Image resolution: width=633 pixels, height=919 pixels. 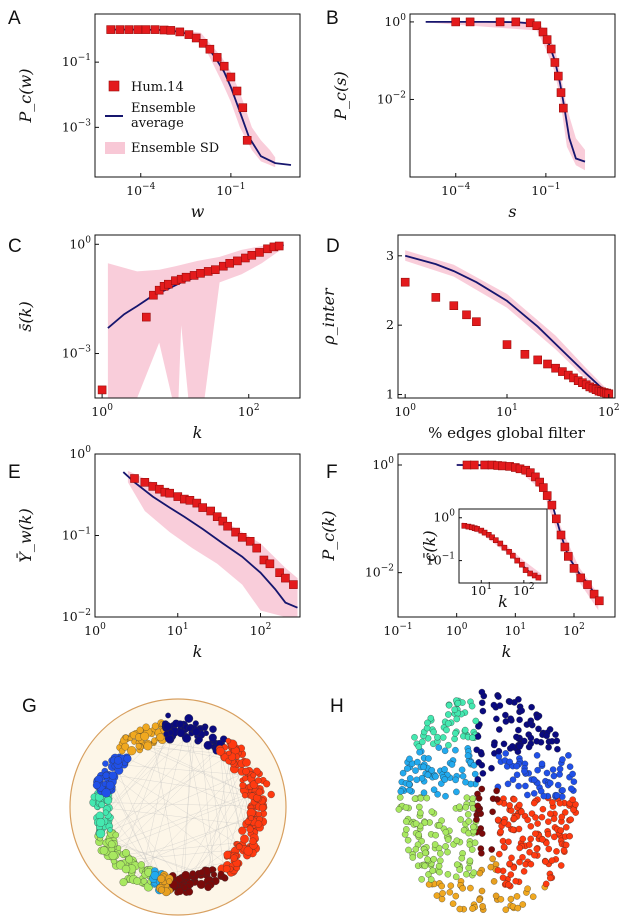 What do you see at coordinates (198, 651) in the screenshot?
I see `panel-e-xlabel: k` at bounding box center [198, 651].